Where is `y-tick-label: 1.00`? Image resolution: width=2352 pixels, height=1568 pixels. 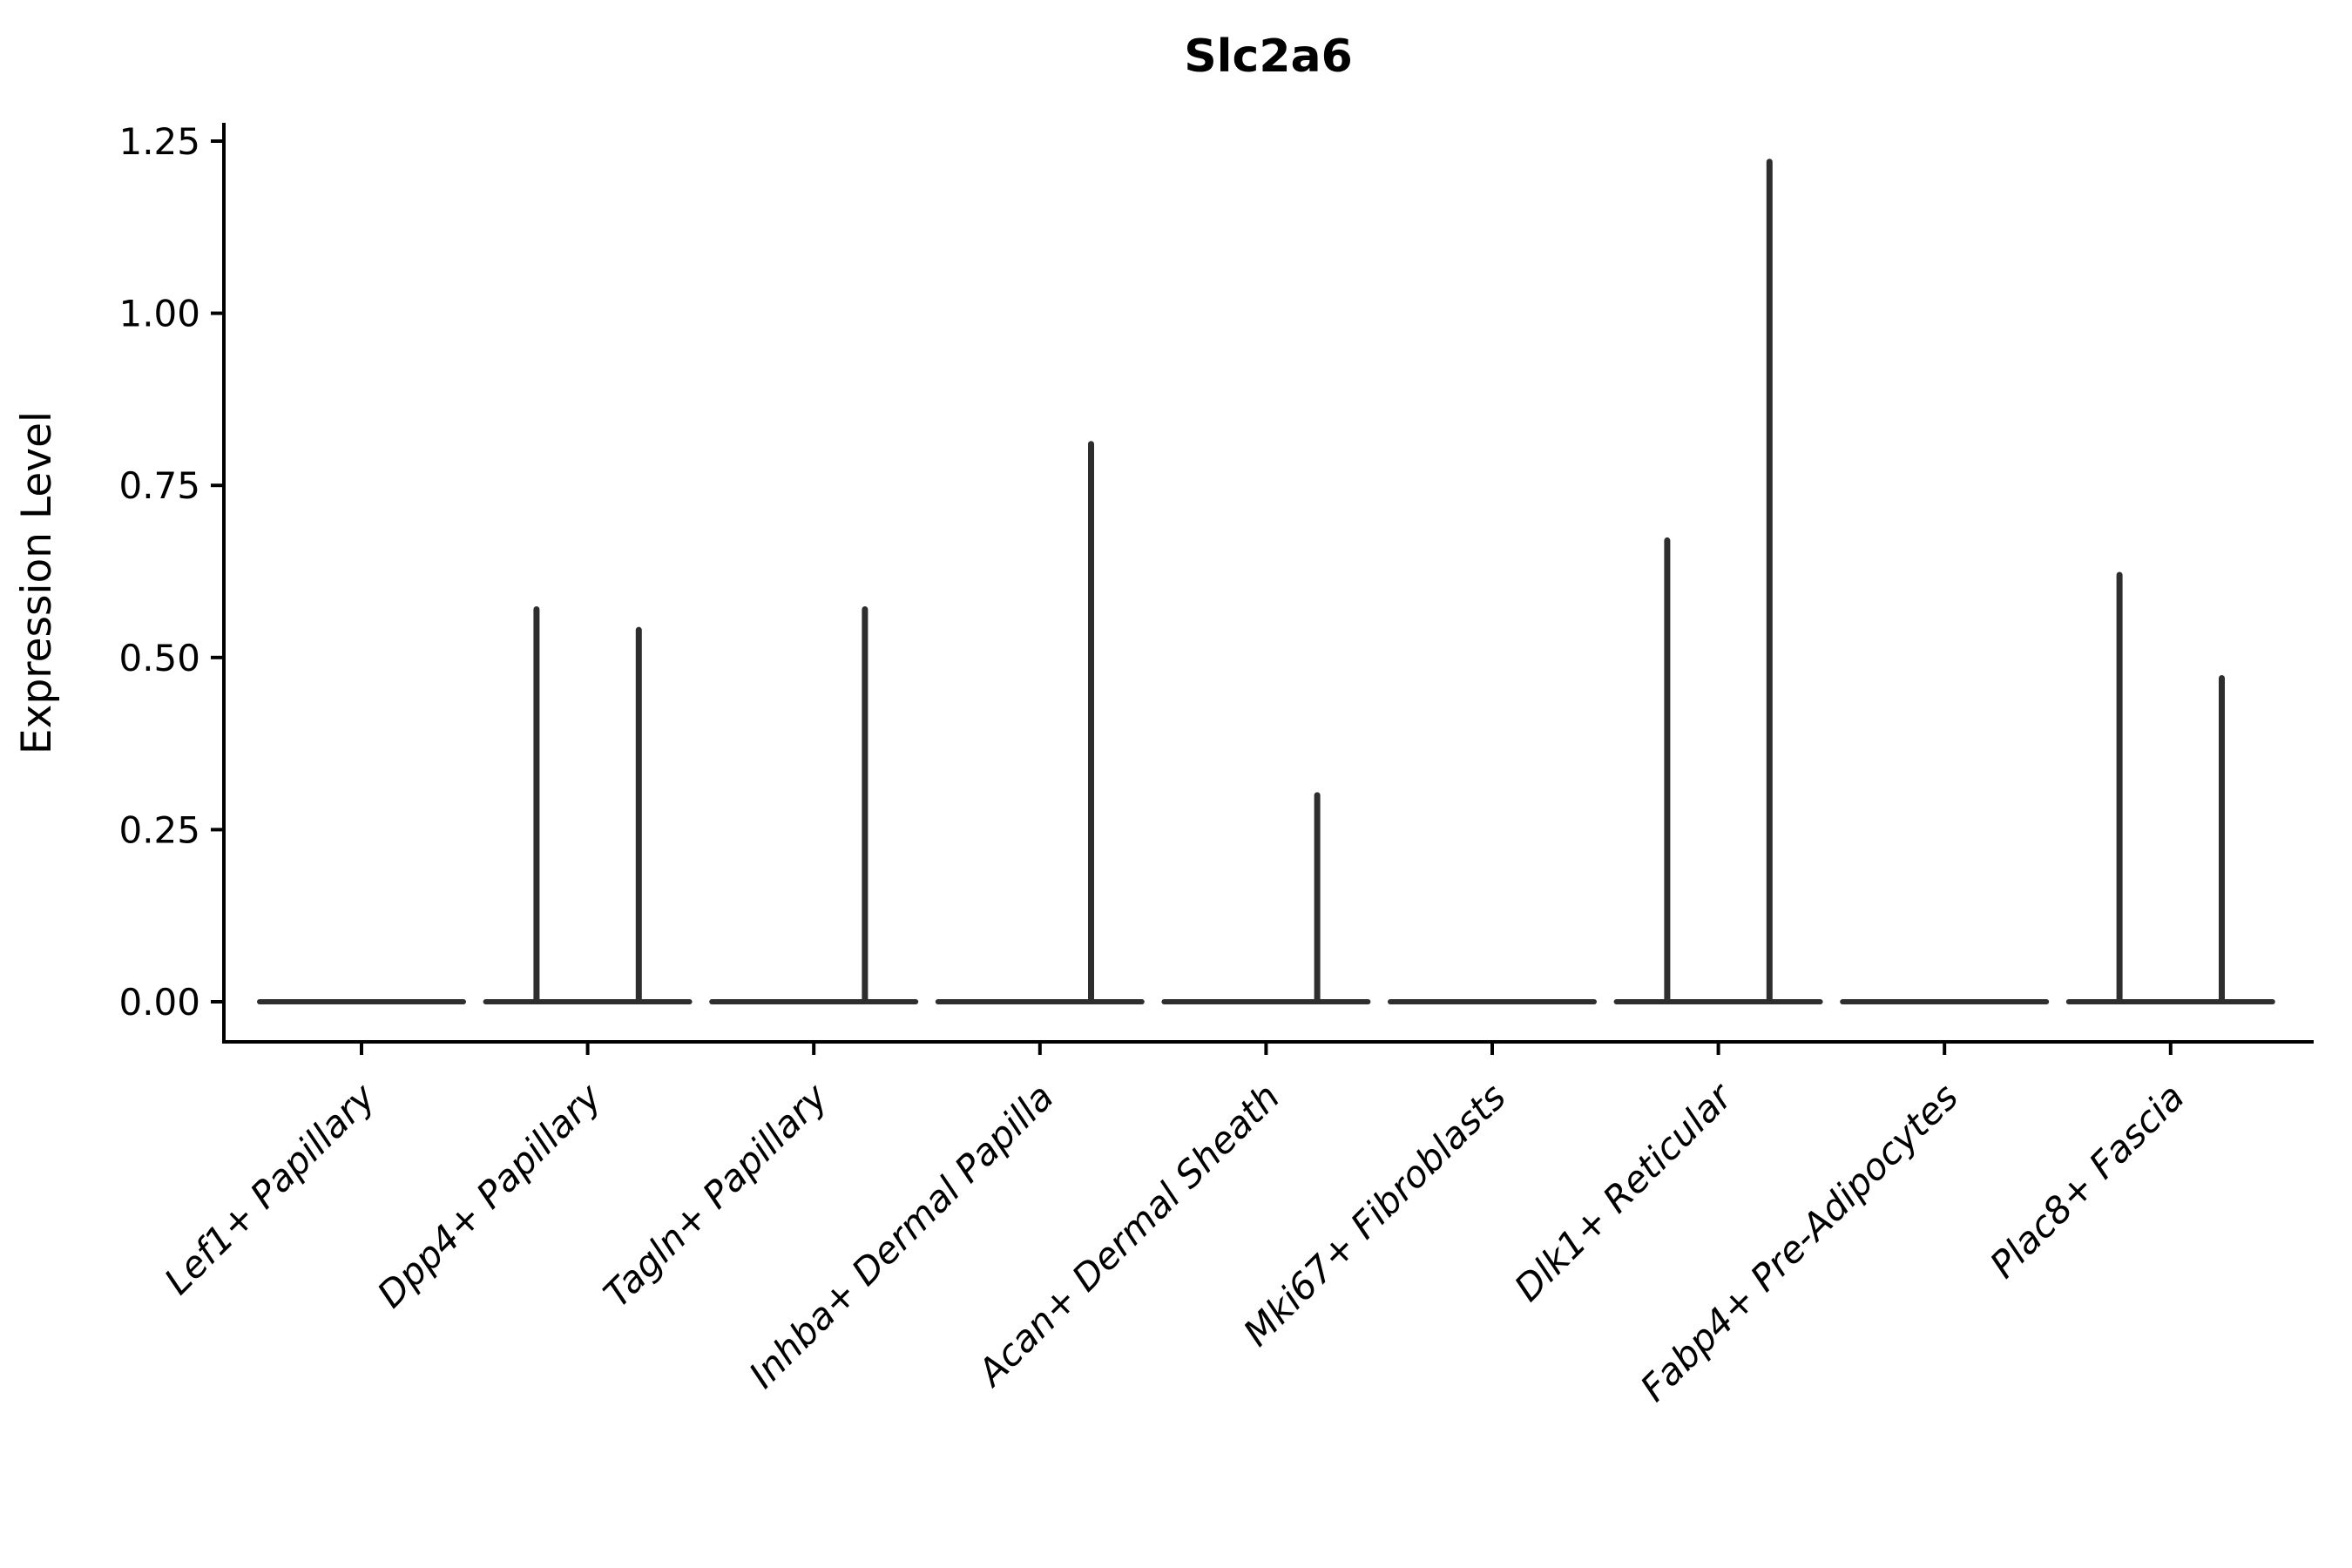 y-tick-label: 1.00 is located at coordinates (159, 314).